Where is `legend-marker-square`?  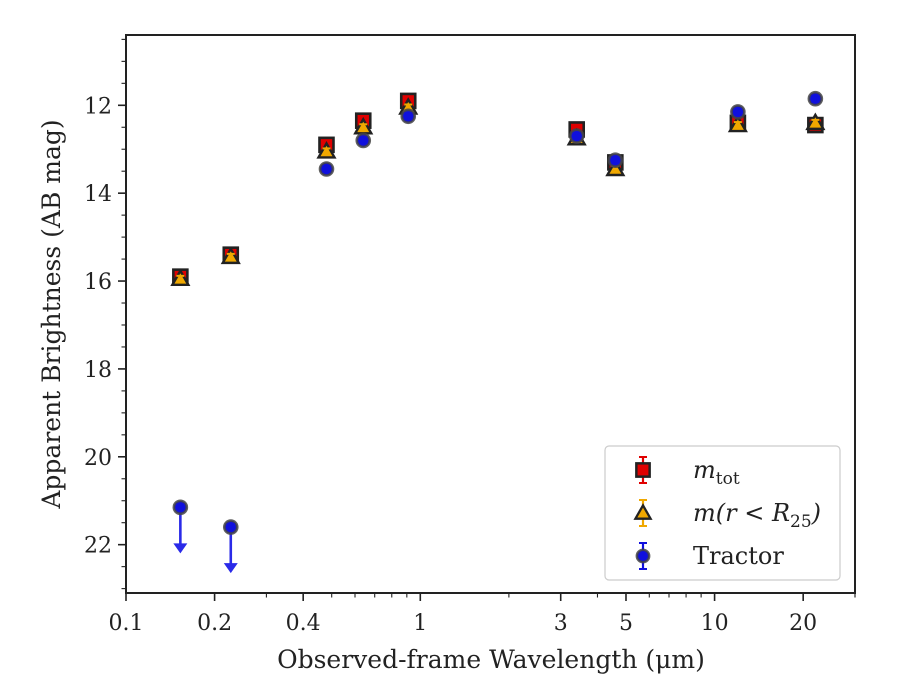
legend-marker-square is located at coordinates (643, 470).